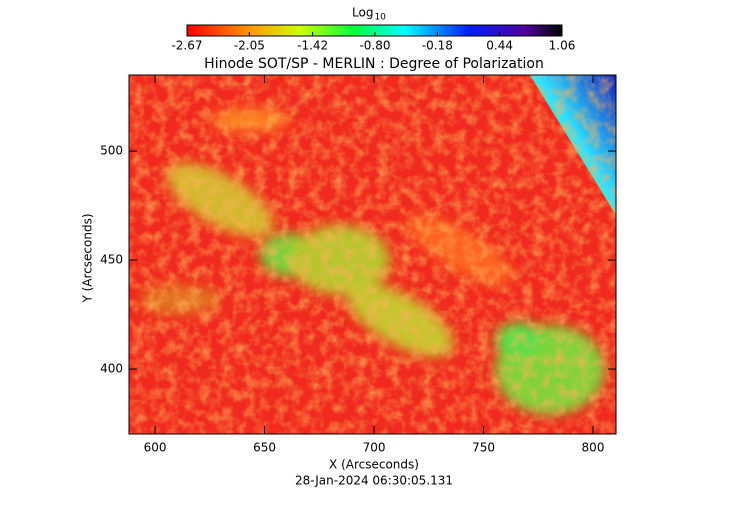 The image size is (748, 512). What do you see at coordinates (186, 46) in the screenshot?
I see `colorbar-tick-label: -2.67` at bounding box center [186, 46].